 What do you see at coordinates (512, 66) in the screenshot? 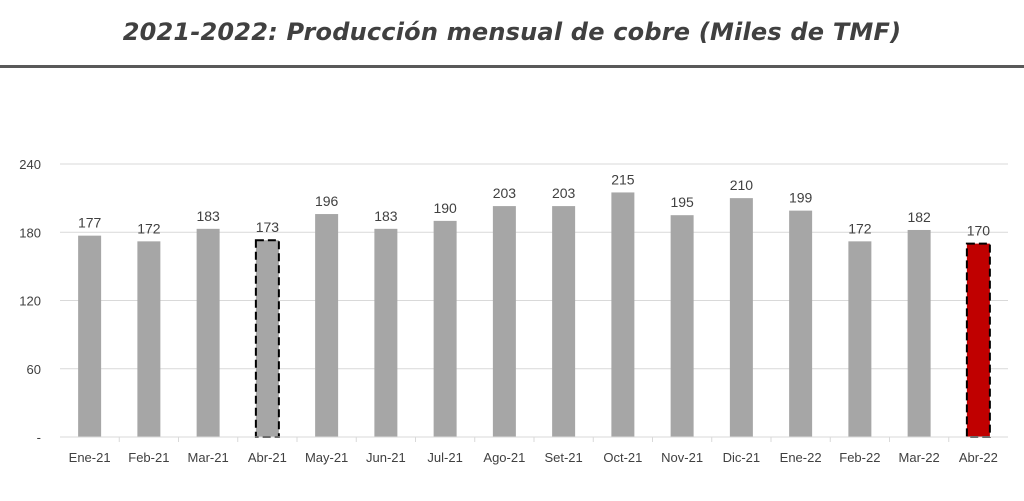
I see `title-underline` at bounding box center [512, 66].